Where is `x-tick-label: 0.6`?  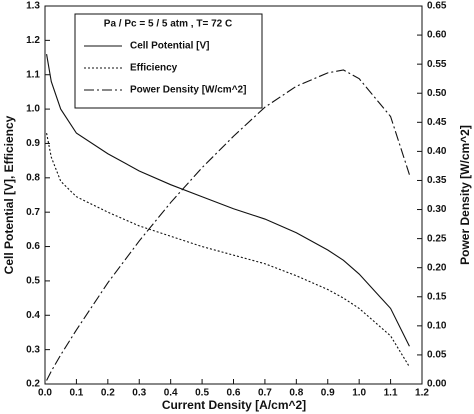
x-tick-label: 0.6 is located at coordinates (234, 393).